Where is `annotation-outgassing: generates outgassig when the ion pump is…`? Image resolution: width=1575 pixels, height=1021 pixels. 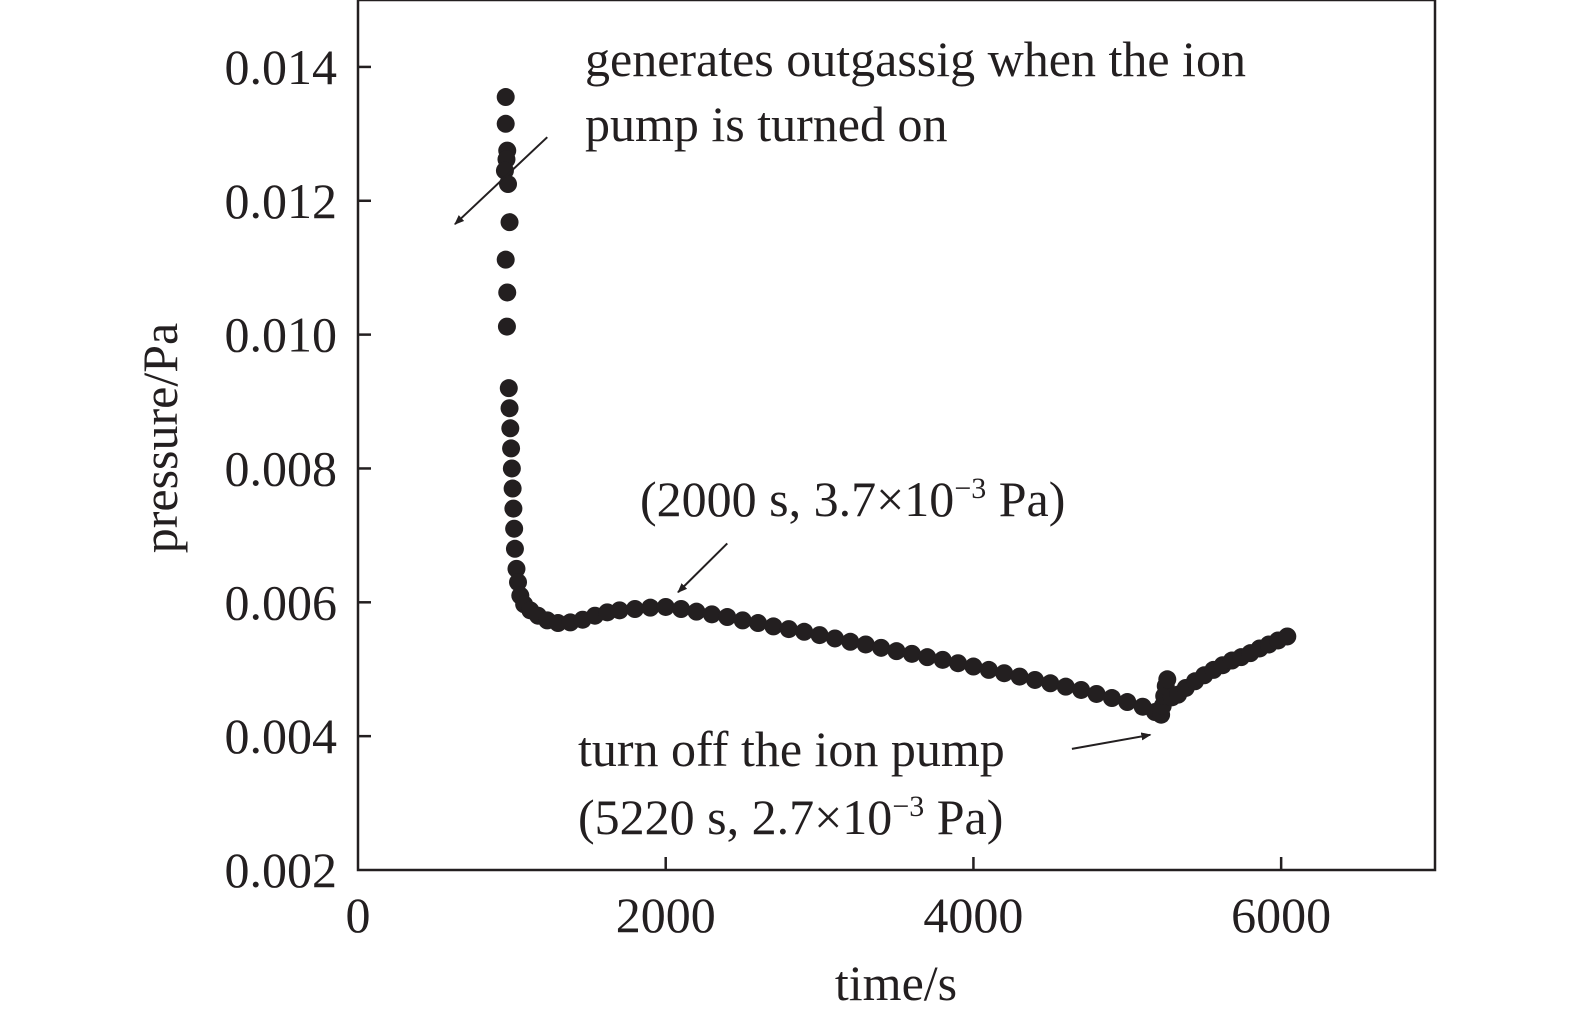
annotation-outgassing: generates outgassig when the ion pump is… is located at coordinates (850, 128).